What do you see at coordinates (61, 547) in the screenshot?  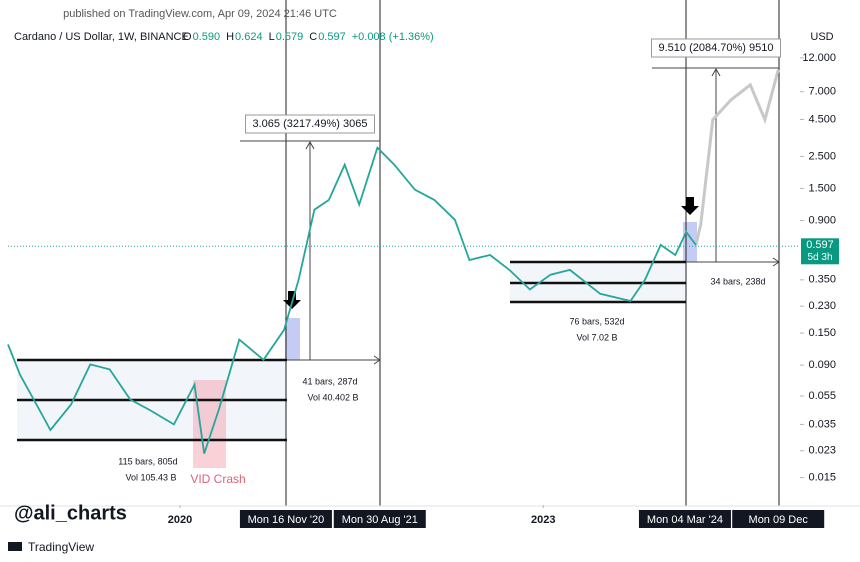 I see `footer: TradingView` at bounding box center [61, 547].